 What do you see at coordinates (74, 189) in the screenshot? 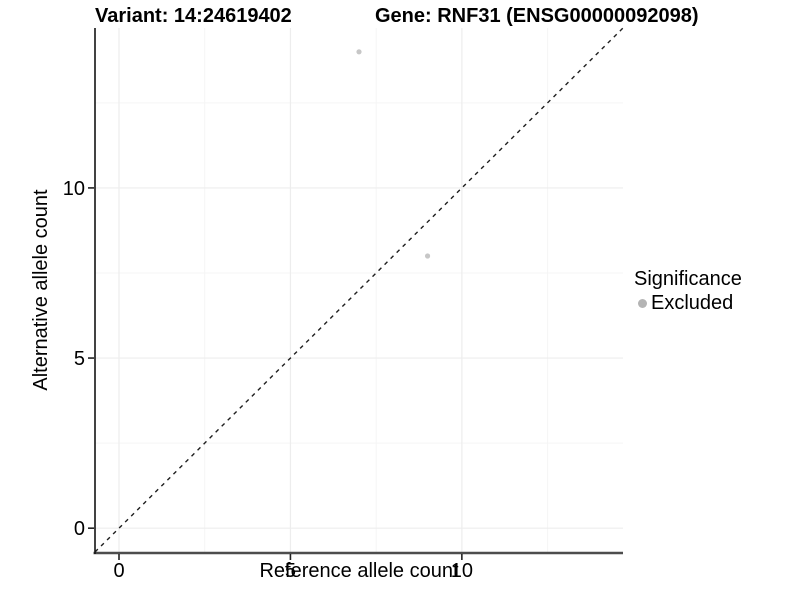
I see `y-tick-label: 10` at bounding box center [74, 189].